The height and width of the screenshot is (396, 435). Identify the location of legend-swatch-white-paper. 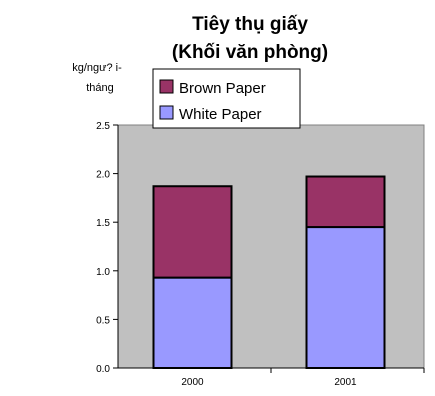
(166, 112).